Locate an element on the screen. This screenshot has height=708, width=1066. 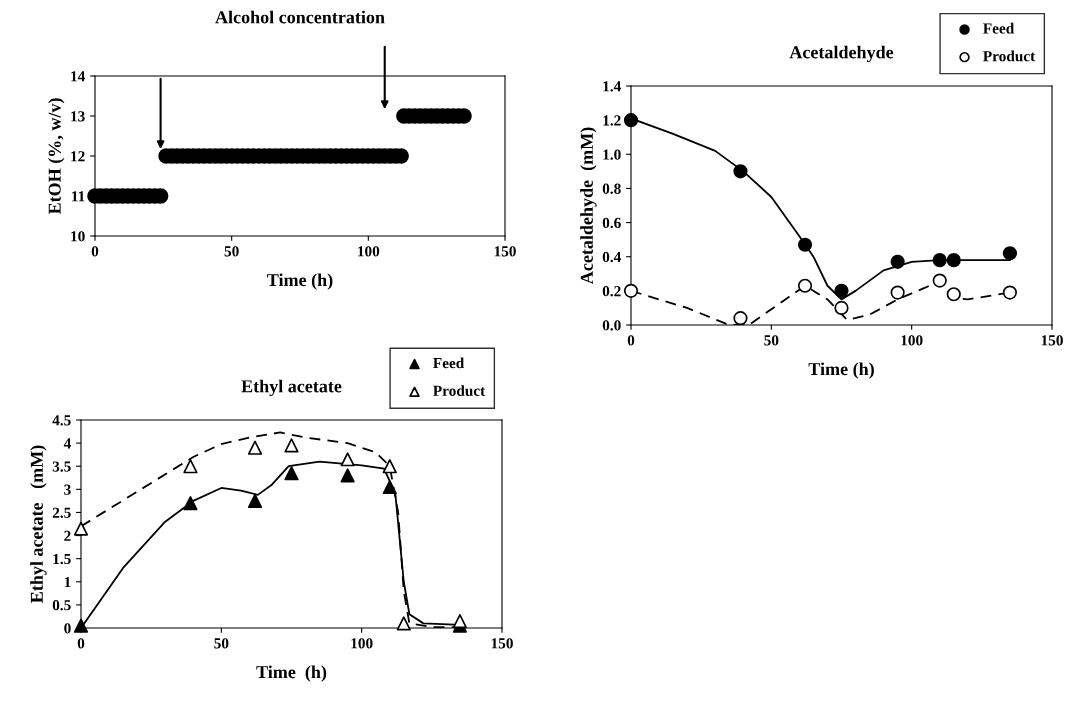
y-tick-label: 0 is located at coordinates (67, 628).